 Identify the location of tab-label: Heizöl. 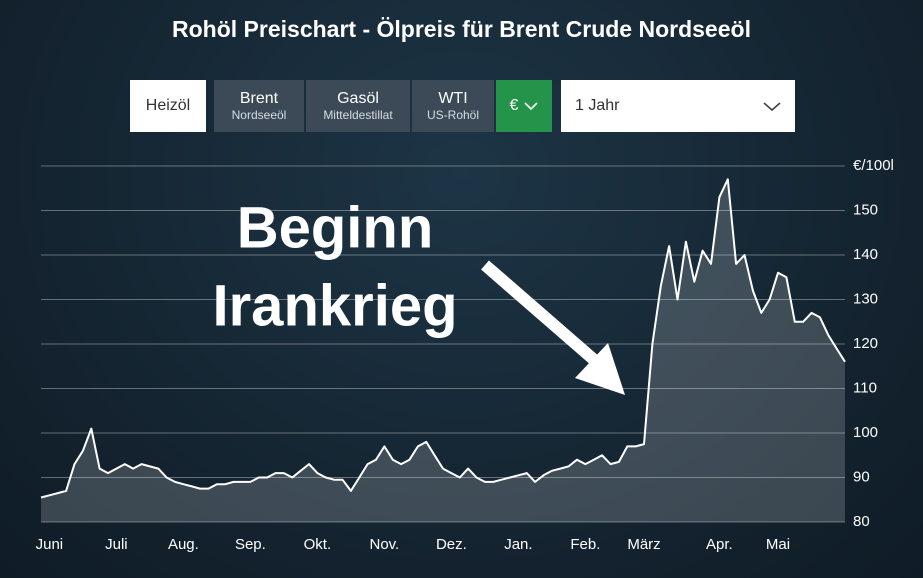
(168, 105).